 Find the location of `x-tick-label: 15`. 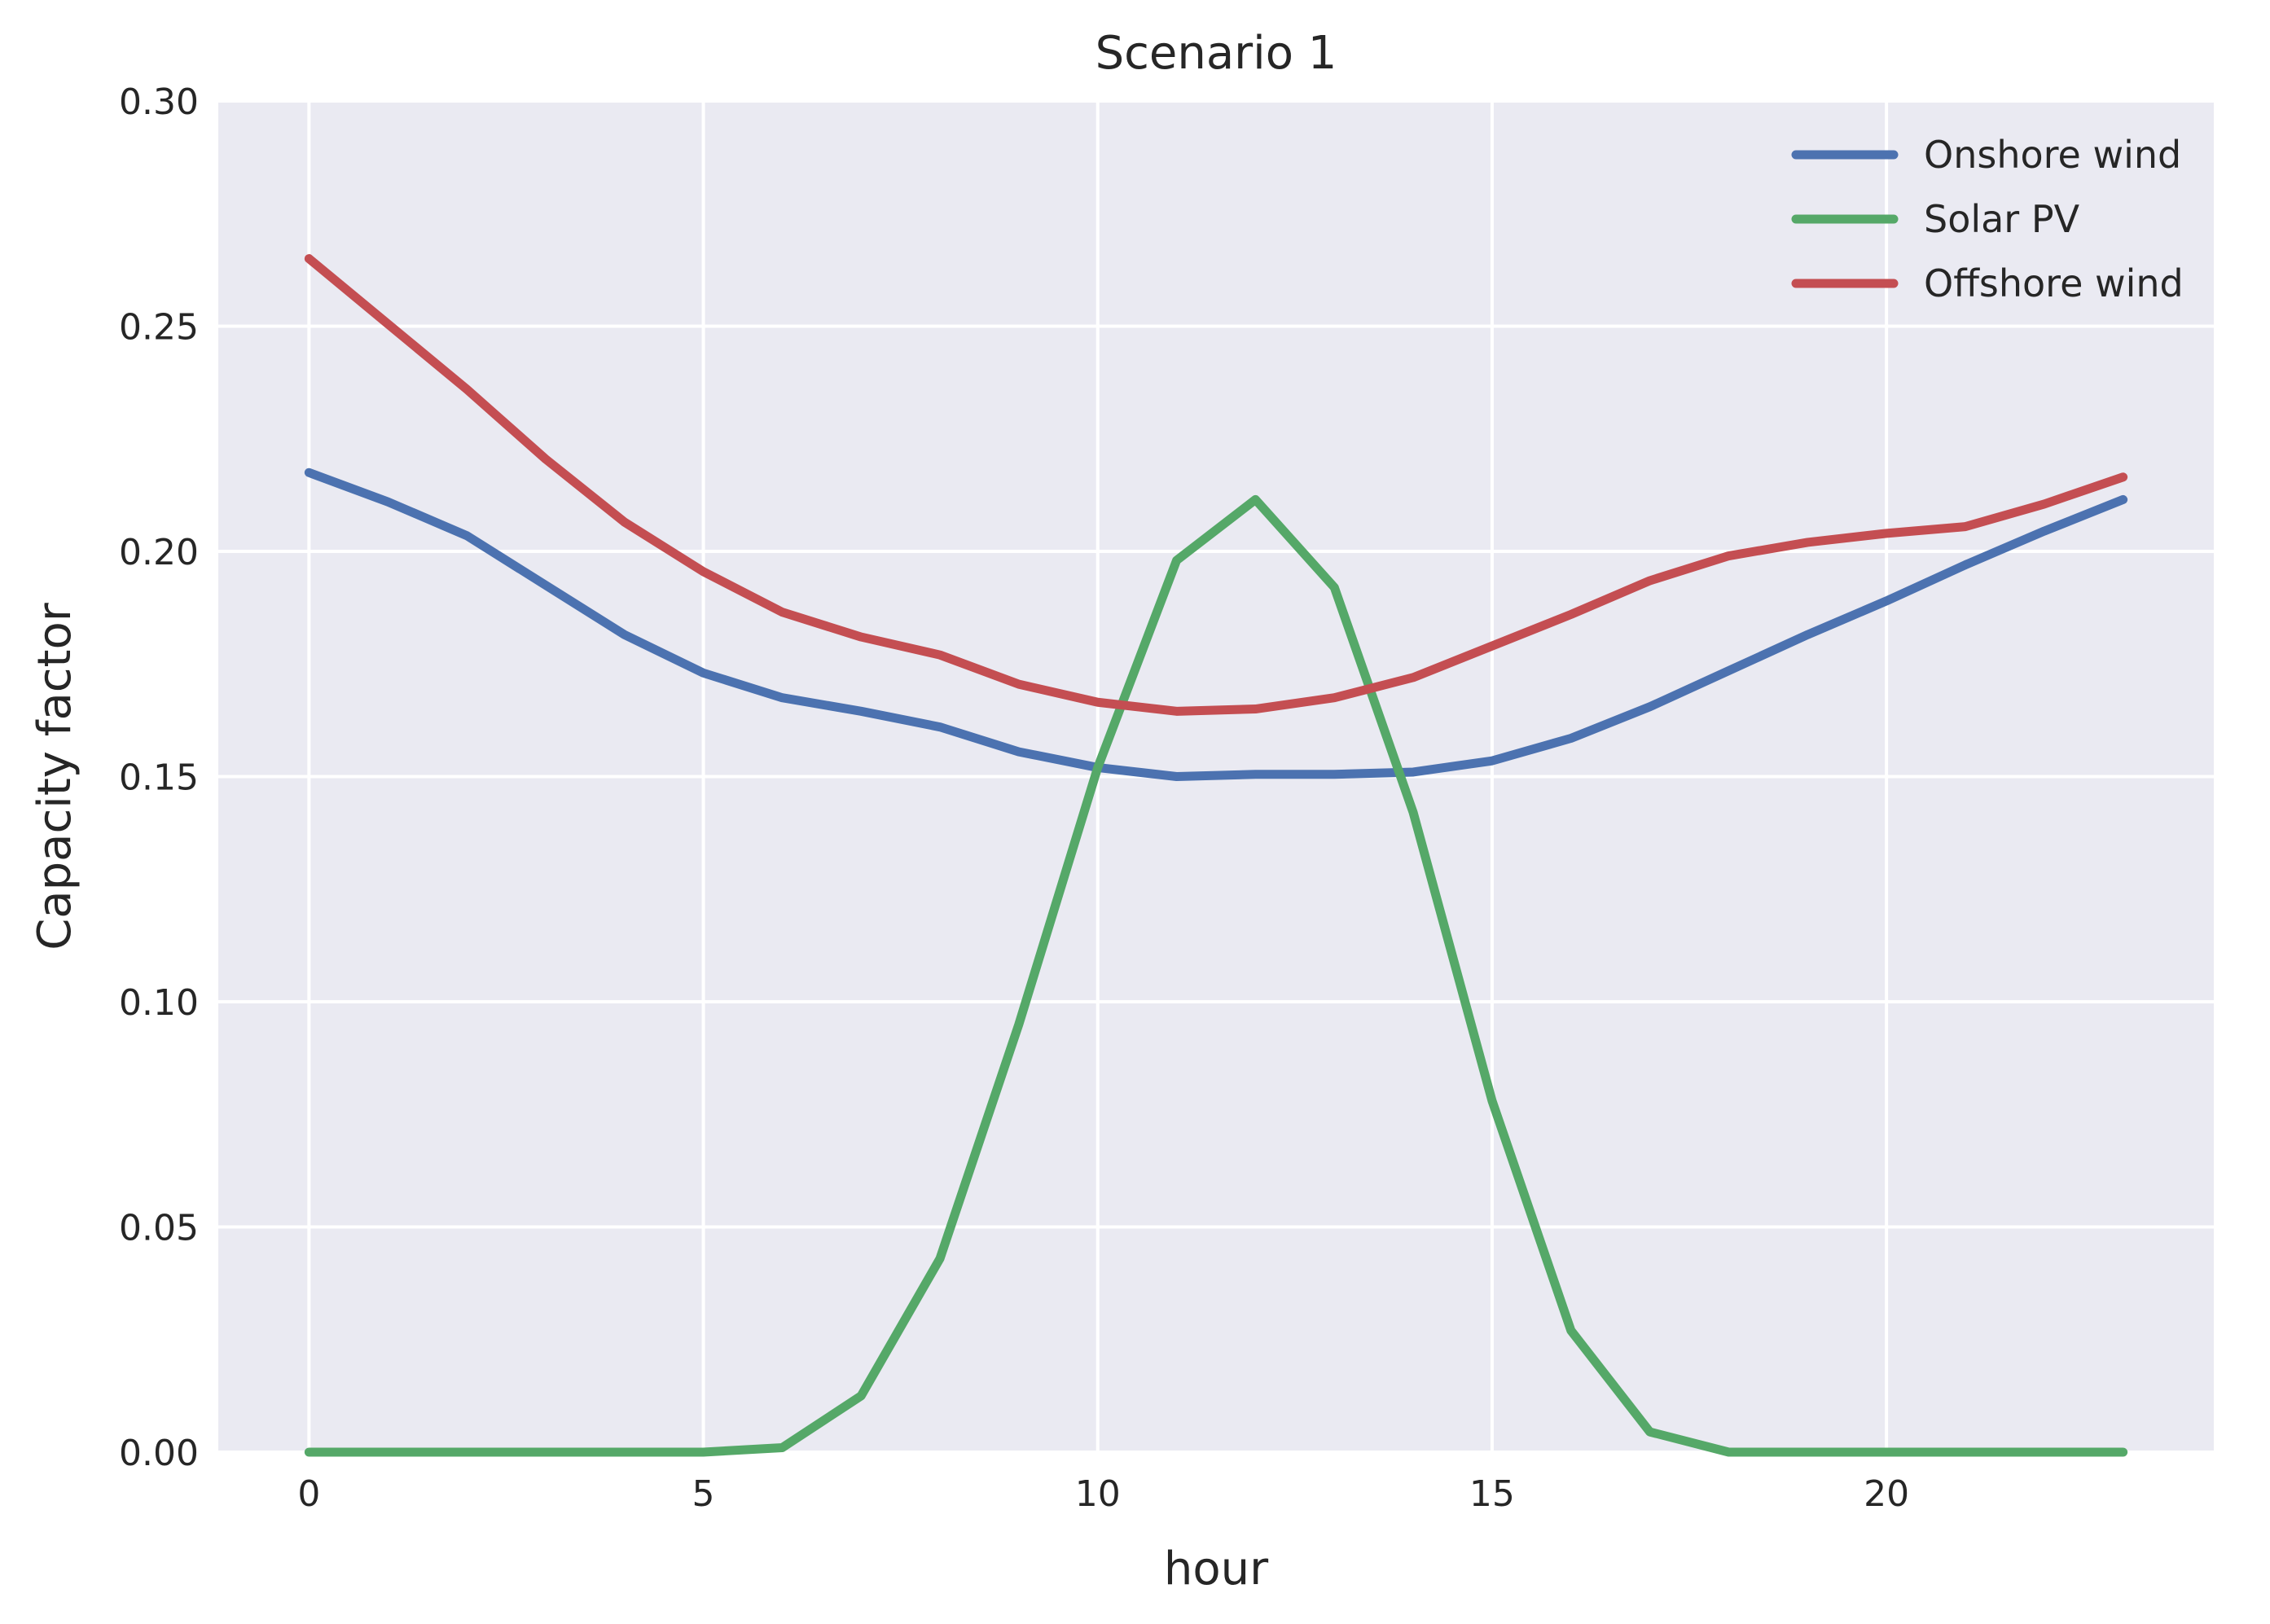

x-tick-label: 15 is located at coordinates (1492, 1494).